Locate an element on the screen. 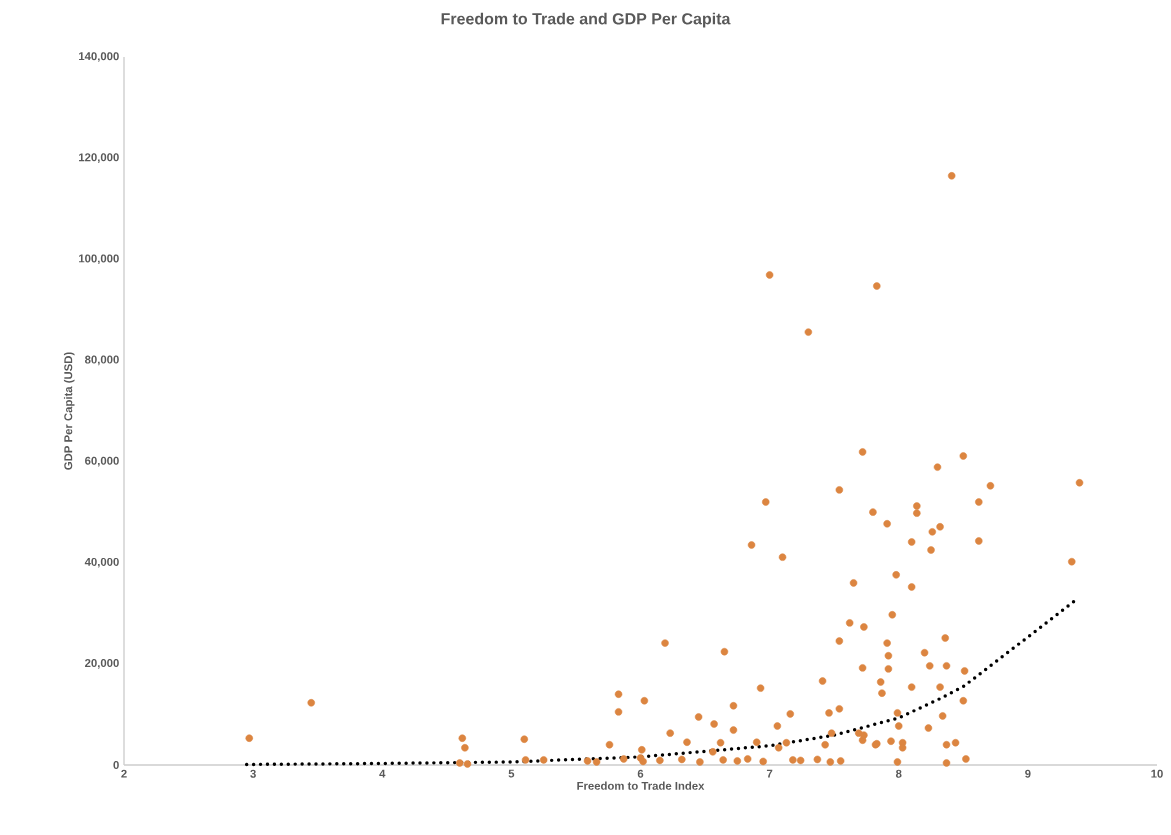 This screenshot has height=835, width=1171. chart-title: Freedom to Trade and GDP Per Capita is located at coordinates (586, 20).